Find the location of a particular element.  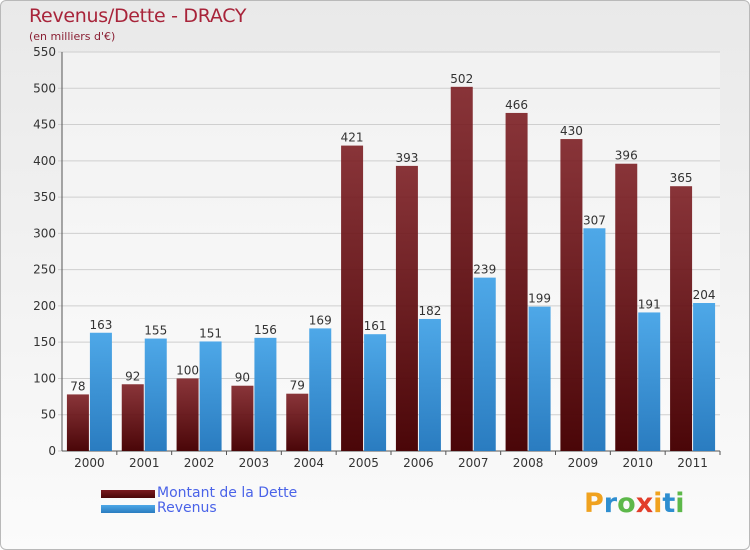

proxiti-logo: Proxiti is located at coordinates (634, 503).